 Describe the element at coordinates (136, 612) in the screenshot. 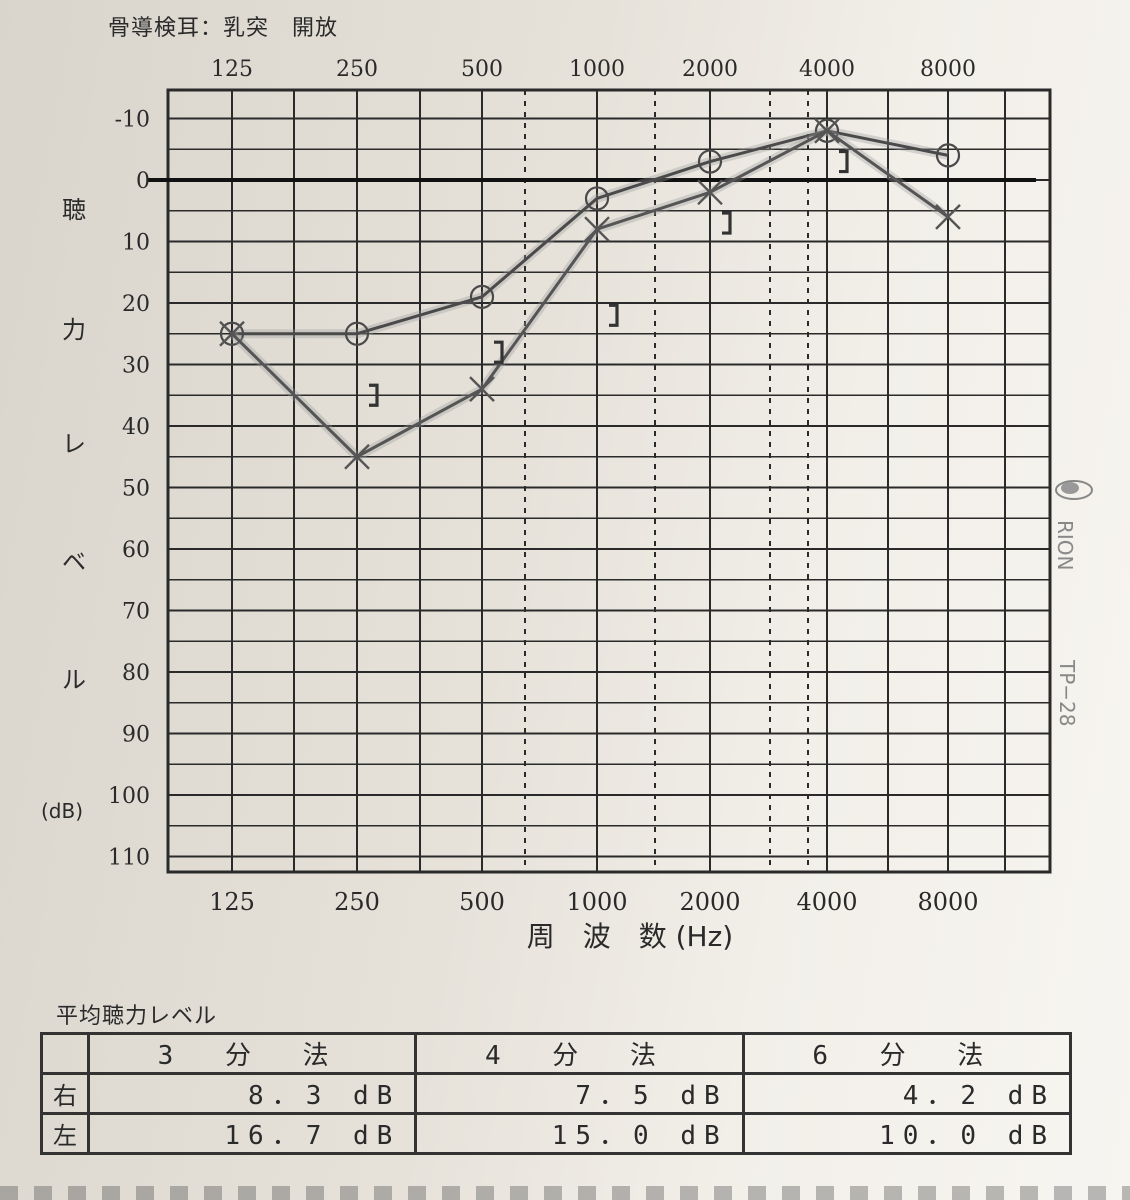

I see `y-tick-label: 70` at that location.